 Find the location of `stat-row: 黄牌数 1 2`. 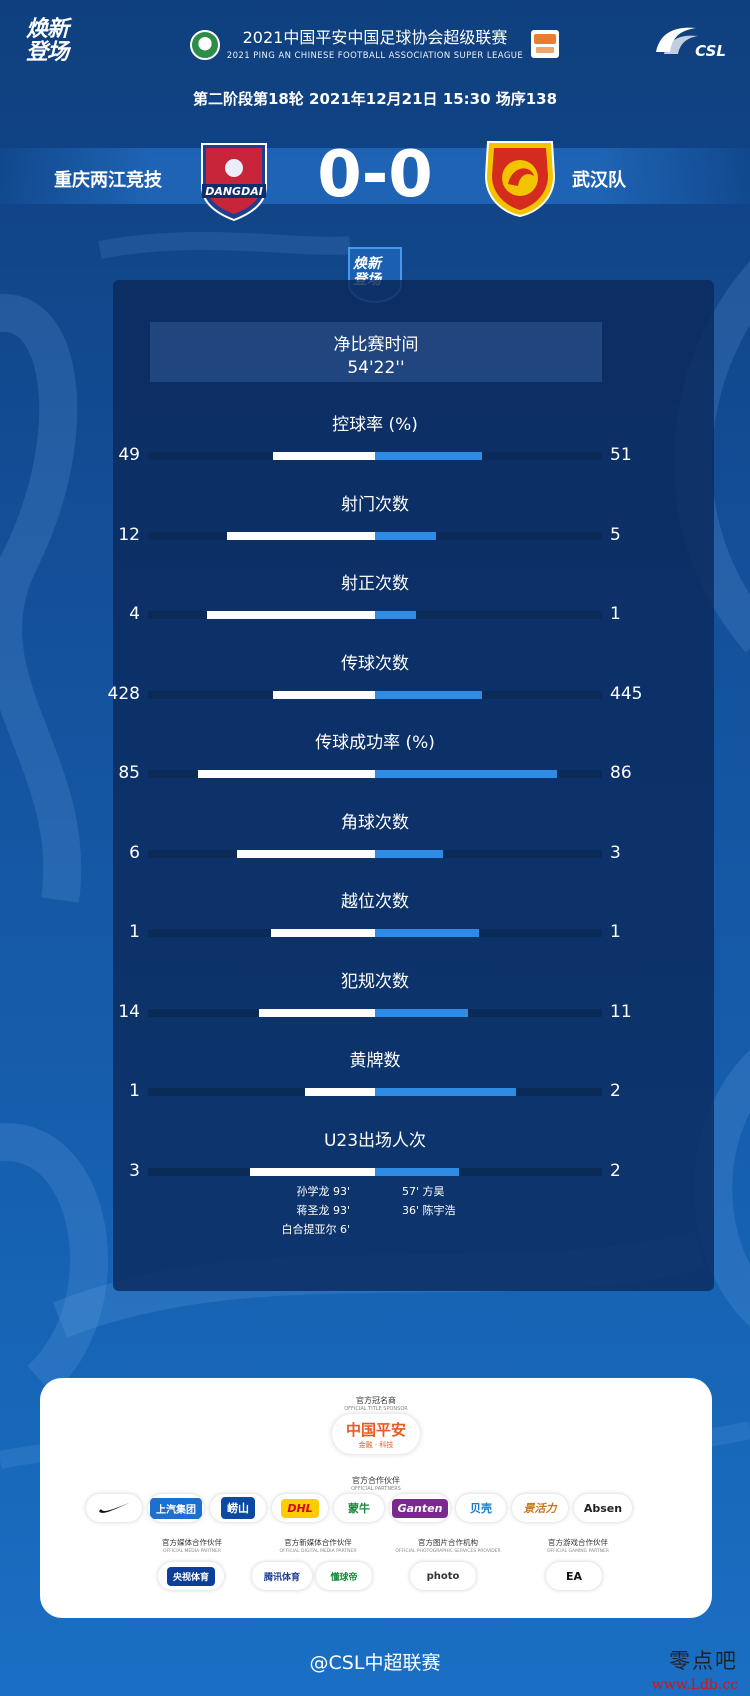

stat-row: 黄牌数 1 2 is located at coordinates (375, 1081).